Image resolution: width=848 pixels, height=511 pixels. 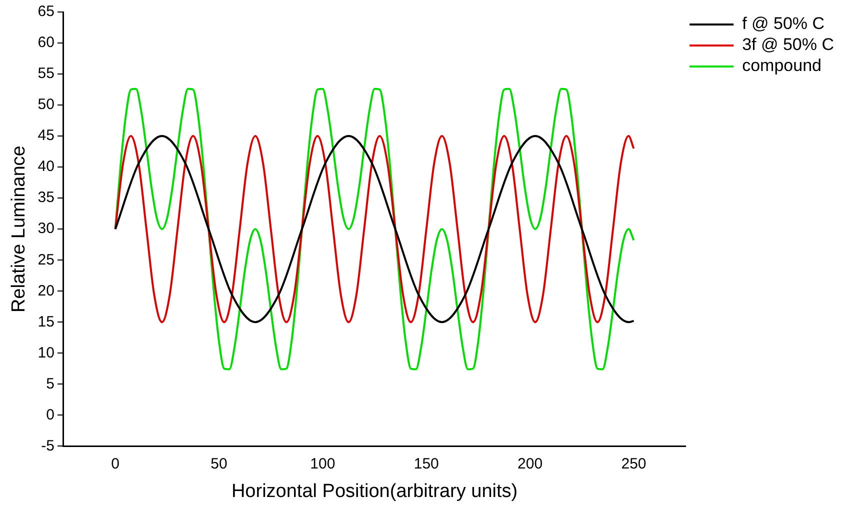 I want to click on legend-label: f @ 50% C, so click(x=783, y=24).